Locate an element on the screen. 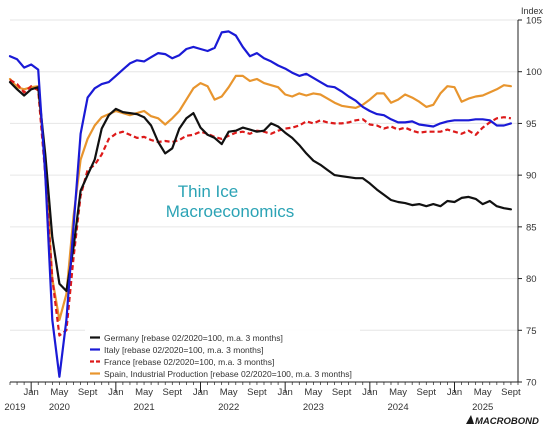  y-tick-label: 75 is located at coordinates (531, 331).